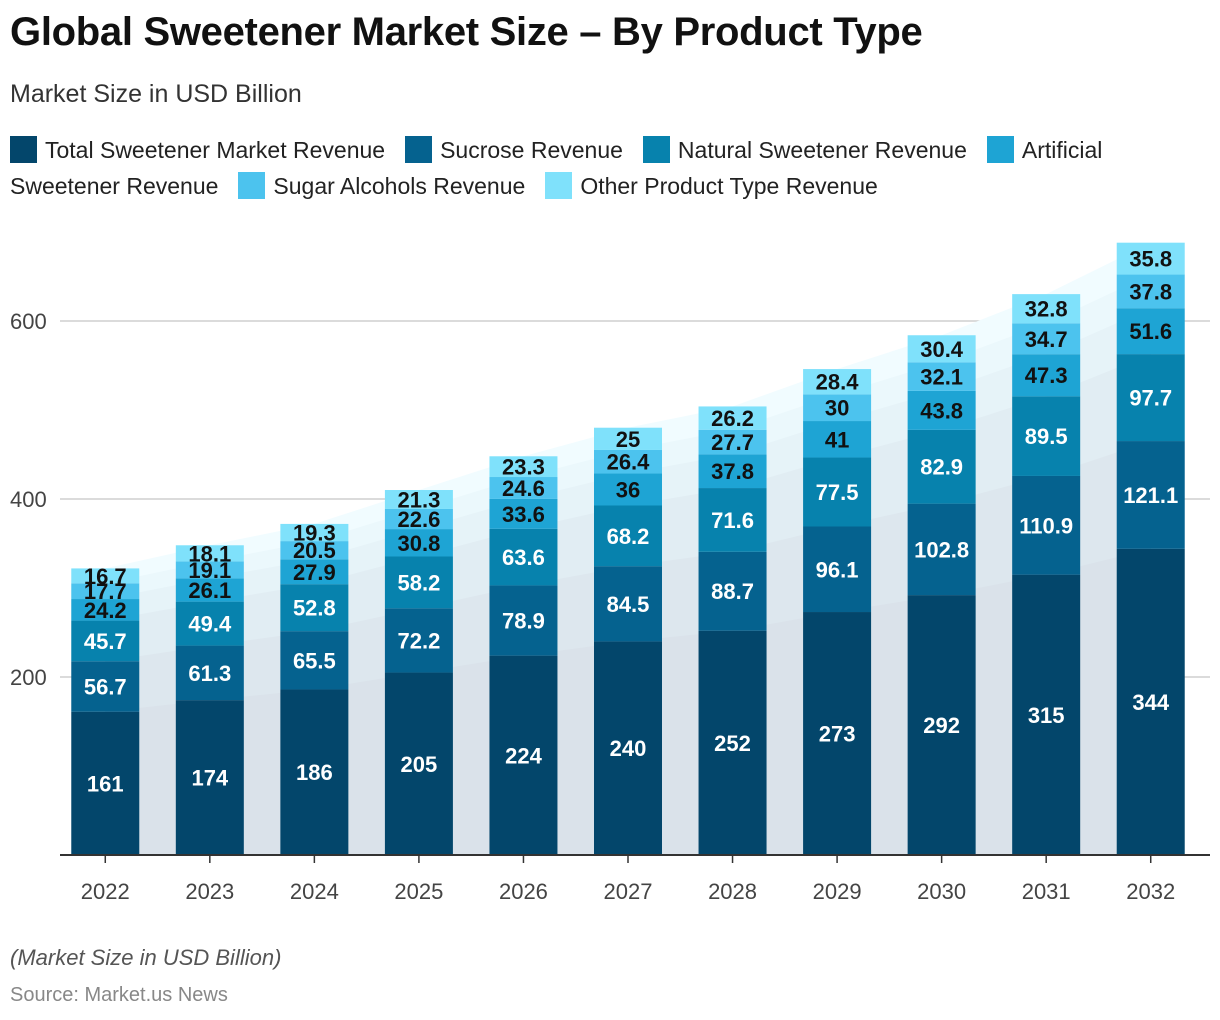  I want to click on data-label: 252, so click(732, 743).